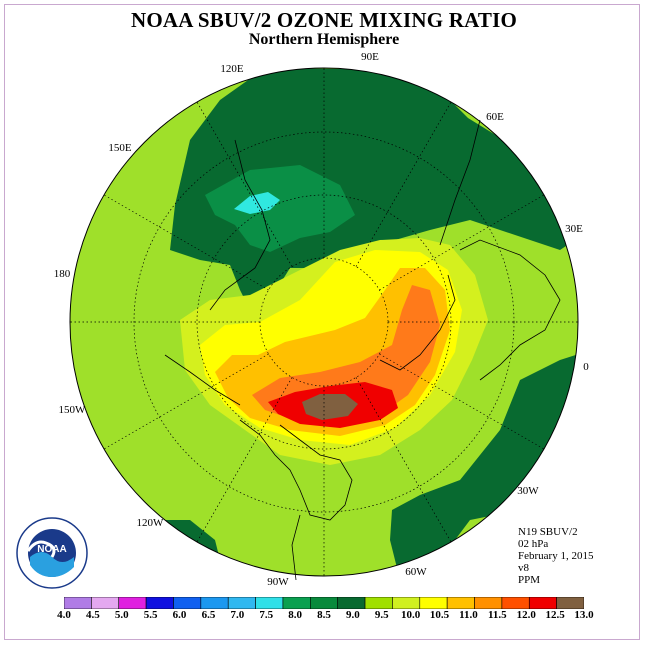  Describe the element at coordinates (586, 367) in the screenshot. I see `lon-label-0: 0` at that location.